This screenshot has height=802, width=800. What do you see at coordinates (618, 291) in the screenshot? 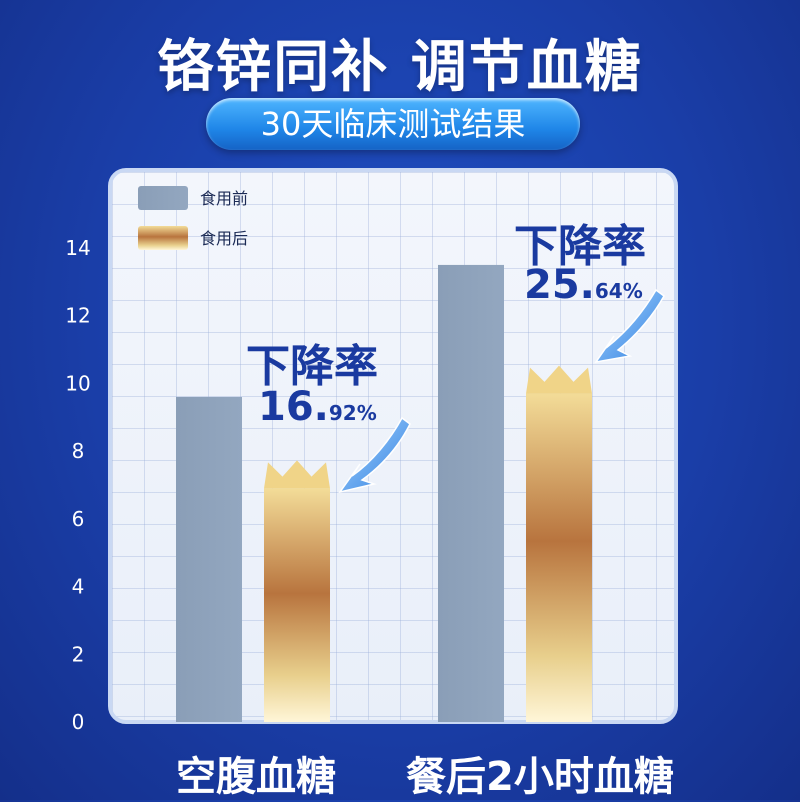
I see `decline-value-small: 64%` at bounding box center [618, 291].